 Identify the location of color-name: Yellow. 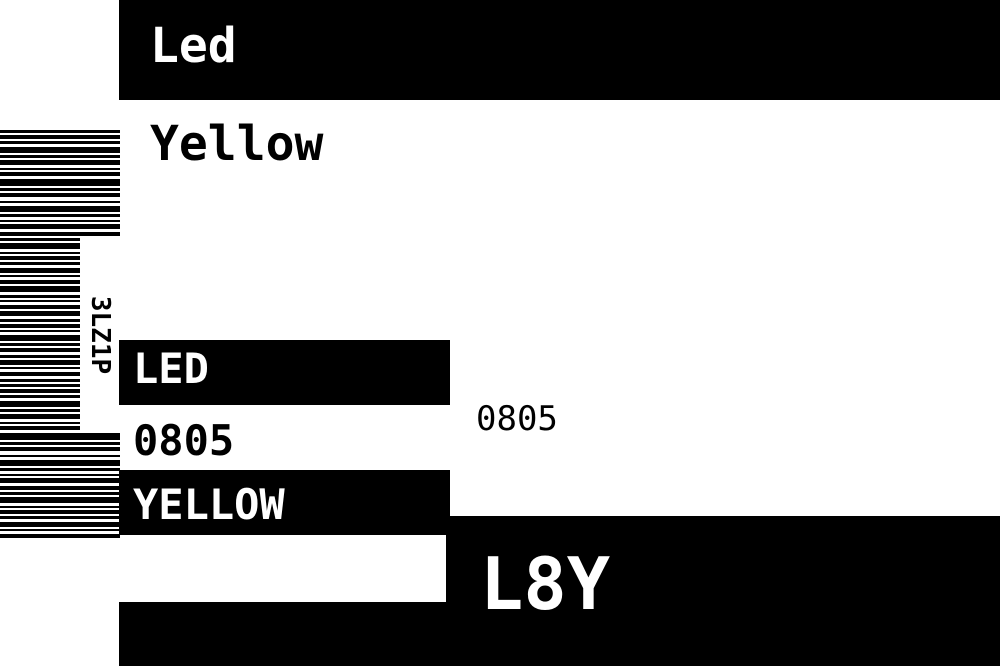
(237, 144).